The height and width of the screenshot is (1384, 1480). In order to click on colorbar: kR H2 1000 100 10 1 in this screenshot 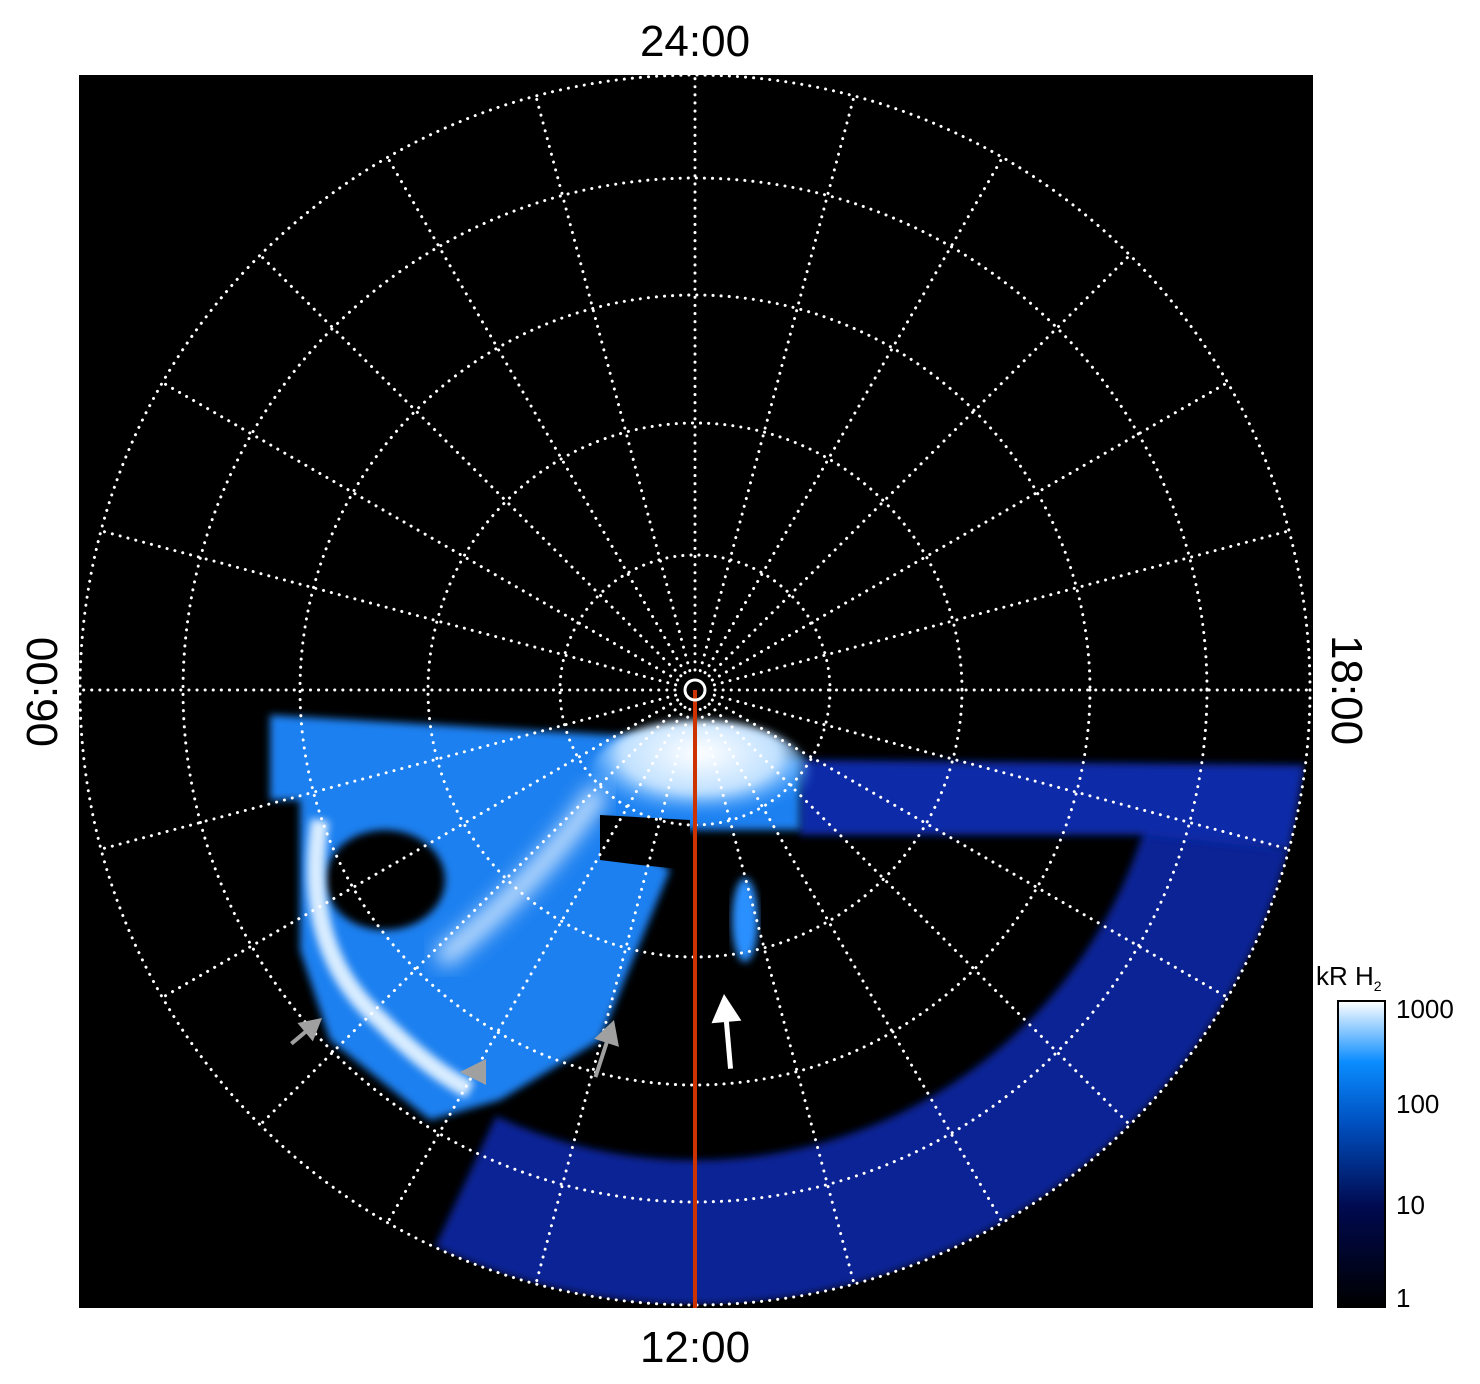, I will do `click(1385, 1137)`.